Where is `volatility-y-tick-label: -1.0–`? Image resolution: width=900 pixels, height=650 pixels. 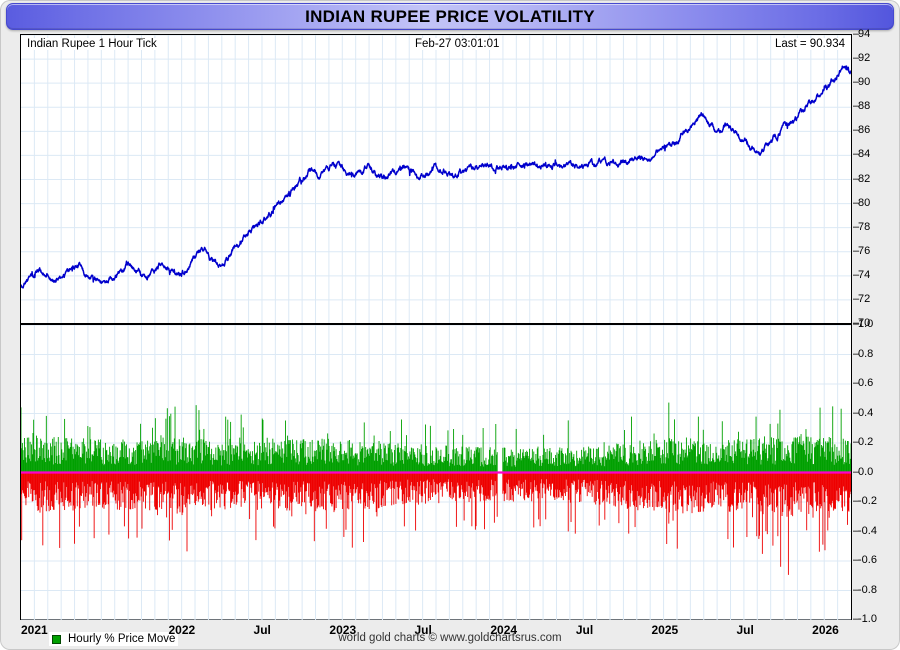 volatility-y-tick-label: -1.0– is located at coordinates (865, 619).